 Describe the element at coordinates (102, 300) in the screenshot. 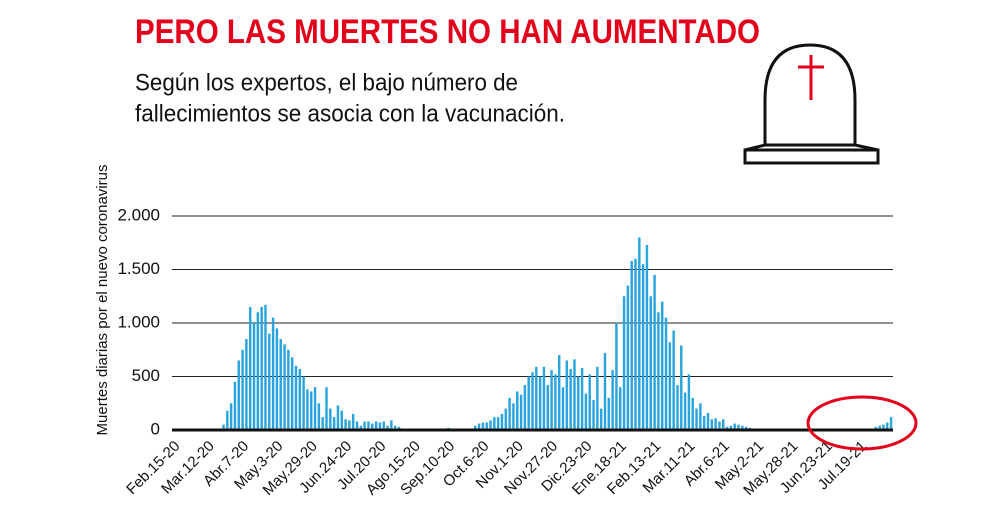

I see `y-axis-title: Muertes diarias por el nuevo coronavirus` at that location.